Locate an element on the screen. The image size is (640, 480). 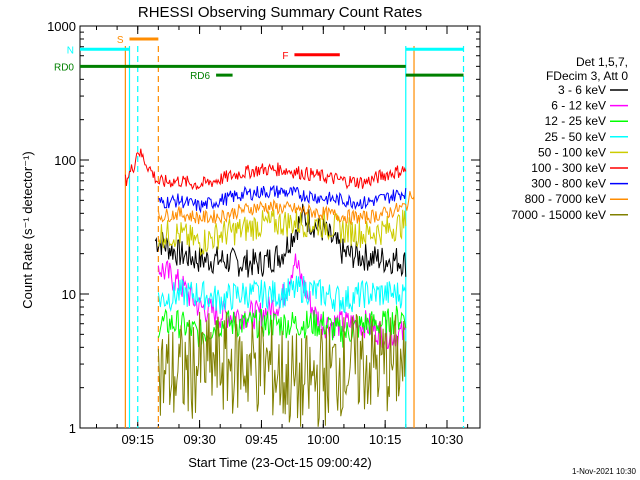
x-tick-label: 10:30 is located at coordinates (447, 439).